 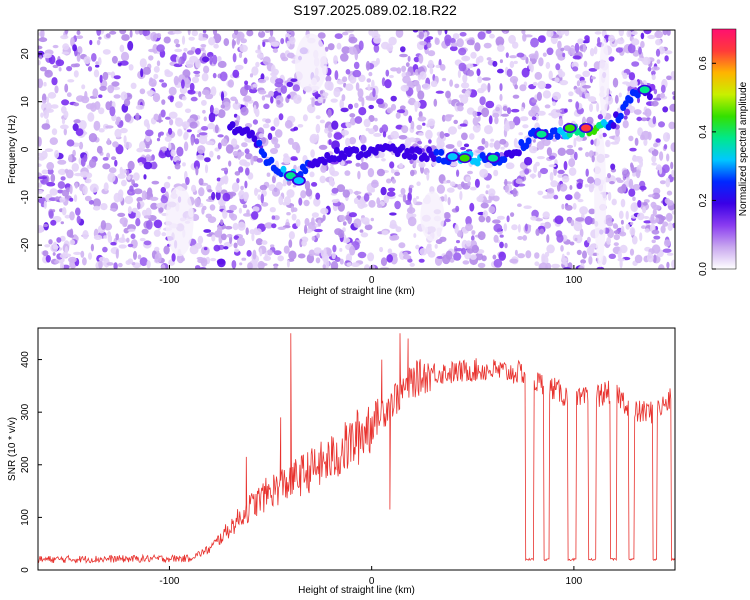 I want to click on x-axis-label: Height of straight line (km), so click(x=356, y=291).